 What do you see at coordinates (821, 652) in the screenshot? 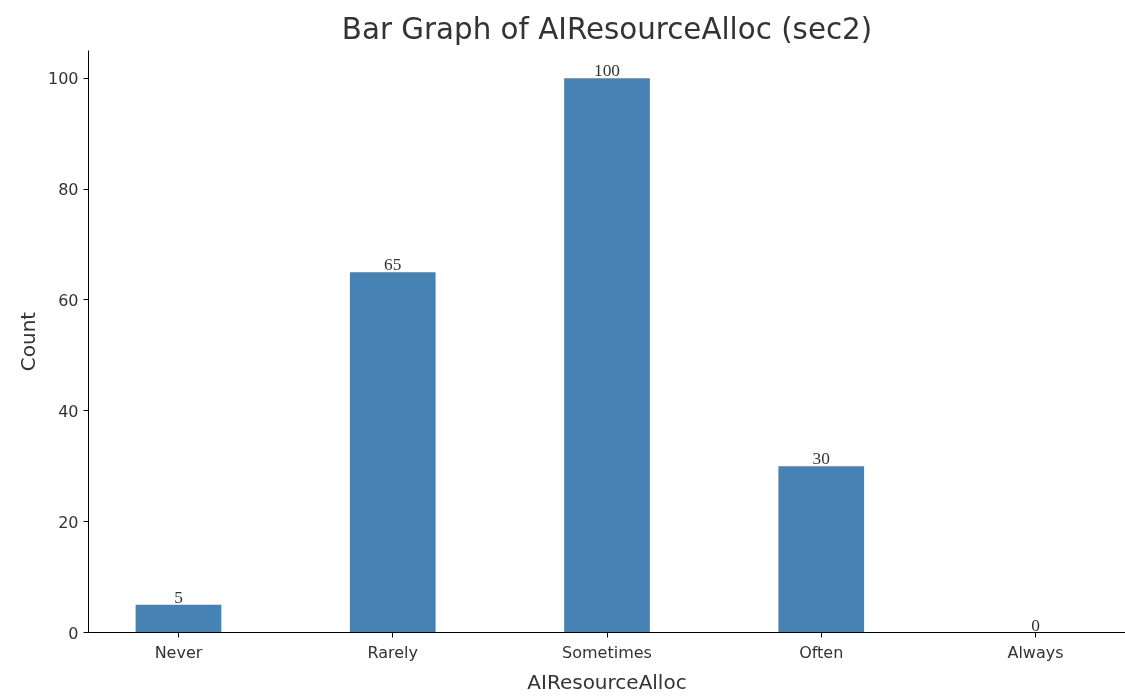
I see `x-tick-label: Often` at bounding box center [821, 652].